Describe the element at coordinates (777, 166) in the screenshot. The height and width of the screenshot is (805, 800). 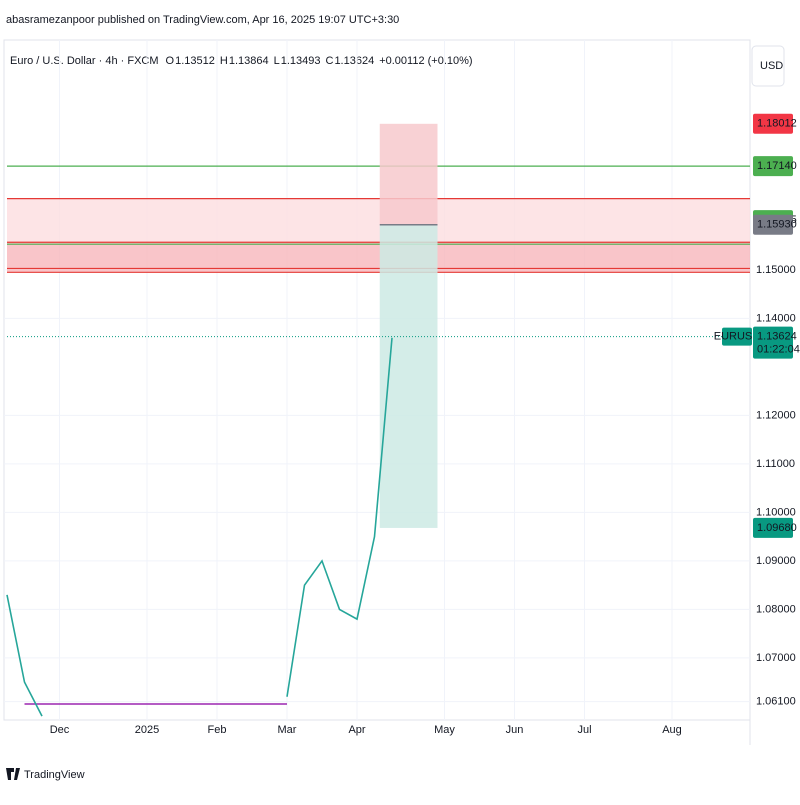
I see `price-badge-label: 1.17140` at that location.